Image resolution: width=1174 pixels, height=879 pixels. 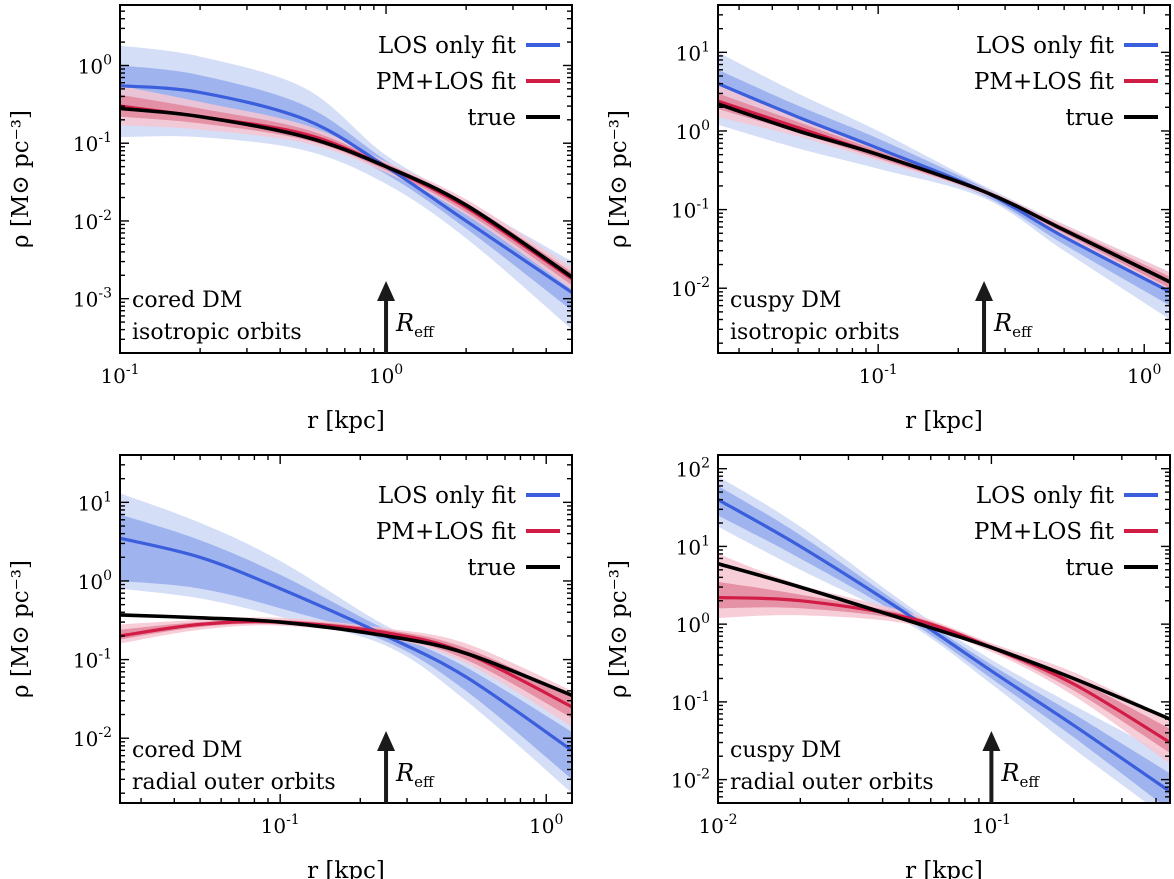 I want to click on panel-annotation: cored DM isotropic orbits, so click(x=217, y=316).